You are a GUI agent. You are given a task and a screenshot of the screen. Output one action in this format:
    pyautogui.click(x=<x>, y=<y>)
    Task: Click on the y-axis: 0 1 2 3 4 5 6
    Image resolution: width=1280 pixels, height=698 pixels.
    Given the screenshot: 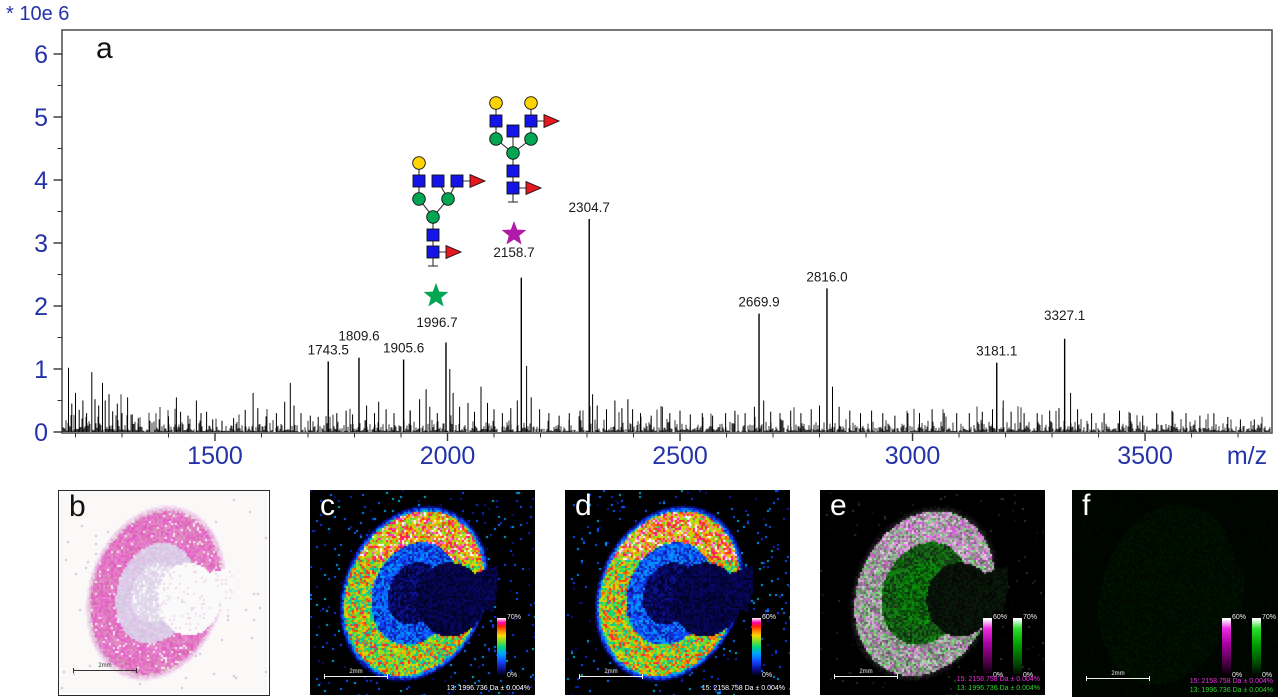 What is the action you would take?
    pyautogui.click(x=48, y=244)
    